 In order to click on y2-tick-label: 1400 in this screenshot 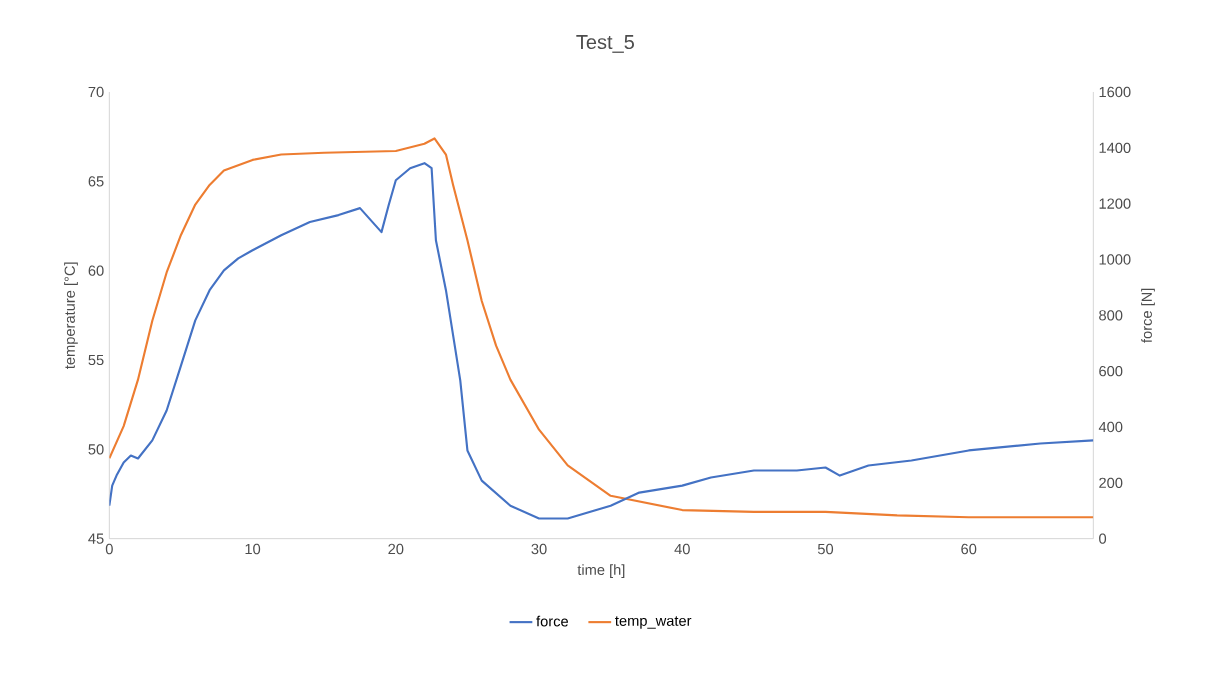, I will do `click(1115, 148)`.